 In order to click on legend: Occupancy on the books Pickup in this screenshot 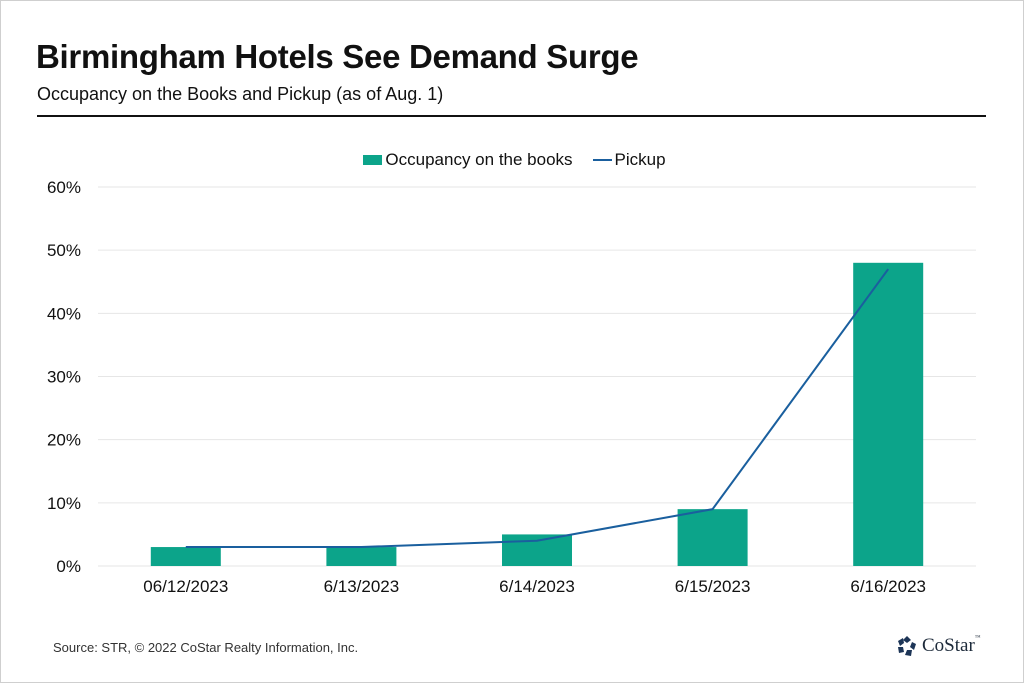, I will do `click(512, 160)`.